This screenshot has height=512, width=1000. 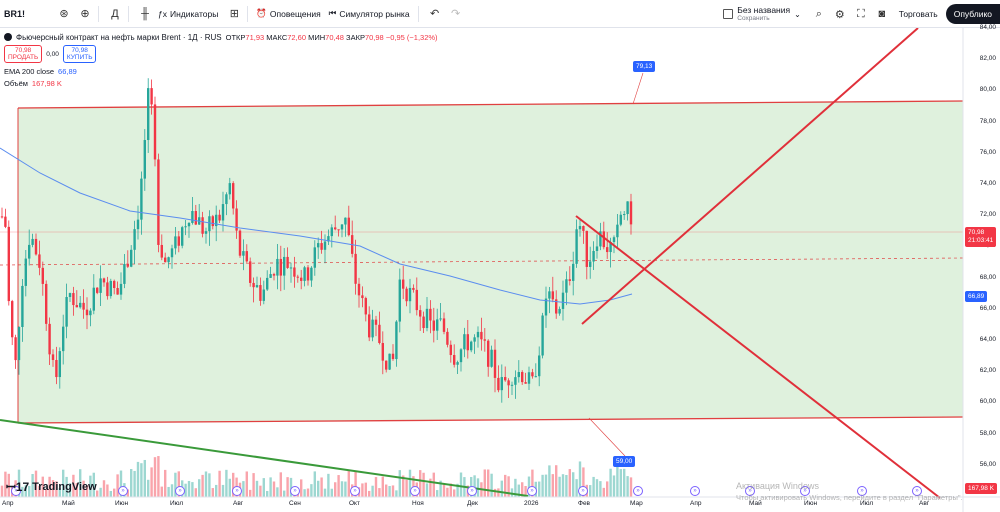 I want to click on fullscreen-icon: ⛶, so click(x=860, y=13).